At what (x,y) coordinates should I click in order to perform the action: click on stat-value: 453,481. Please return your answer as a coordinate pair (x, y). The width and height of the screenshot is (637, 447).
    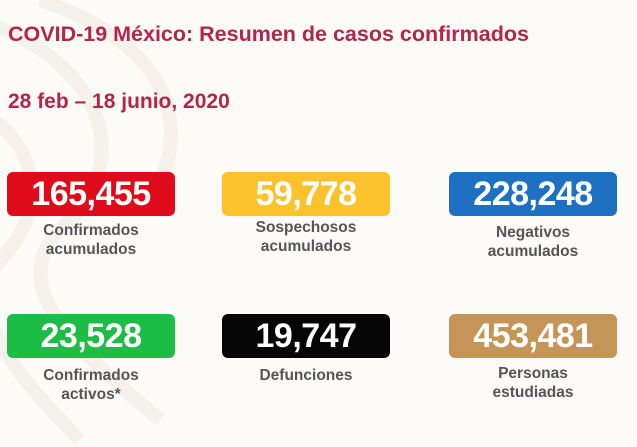
    Looking at the image, I should click on (533, 336).